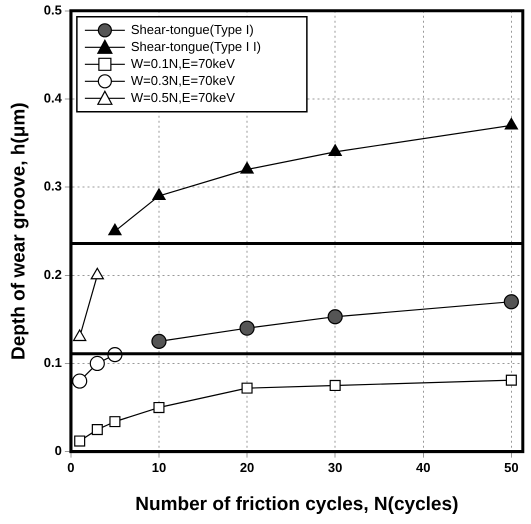  What do you see at coordinates (335, 467) in the screenshot?
I see `x-tick-label: 30` at bounding box center [335, 467].